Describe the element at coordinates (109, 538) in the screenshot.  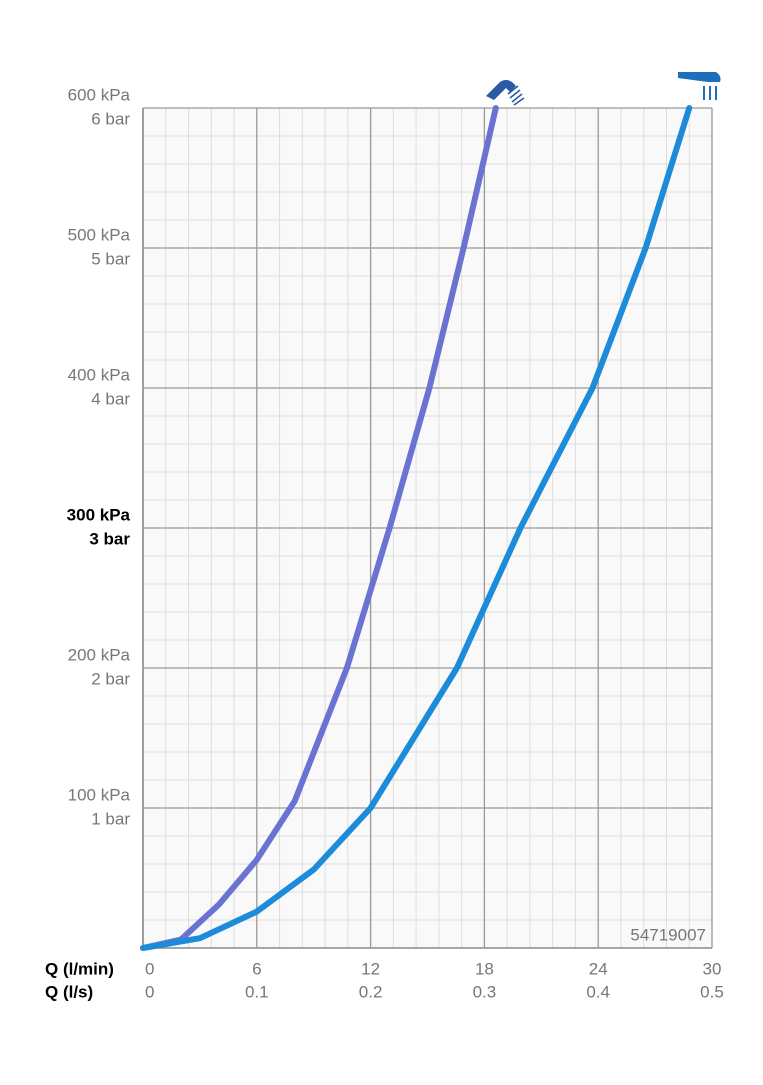
I see `y-tick-sublabel: 3 bar` at that location.